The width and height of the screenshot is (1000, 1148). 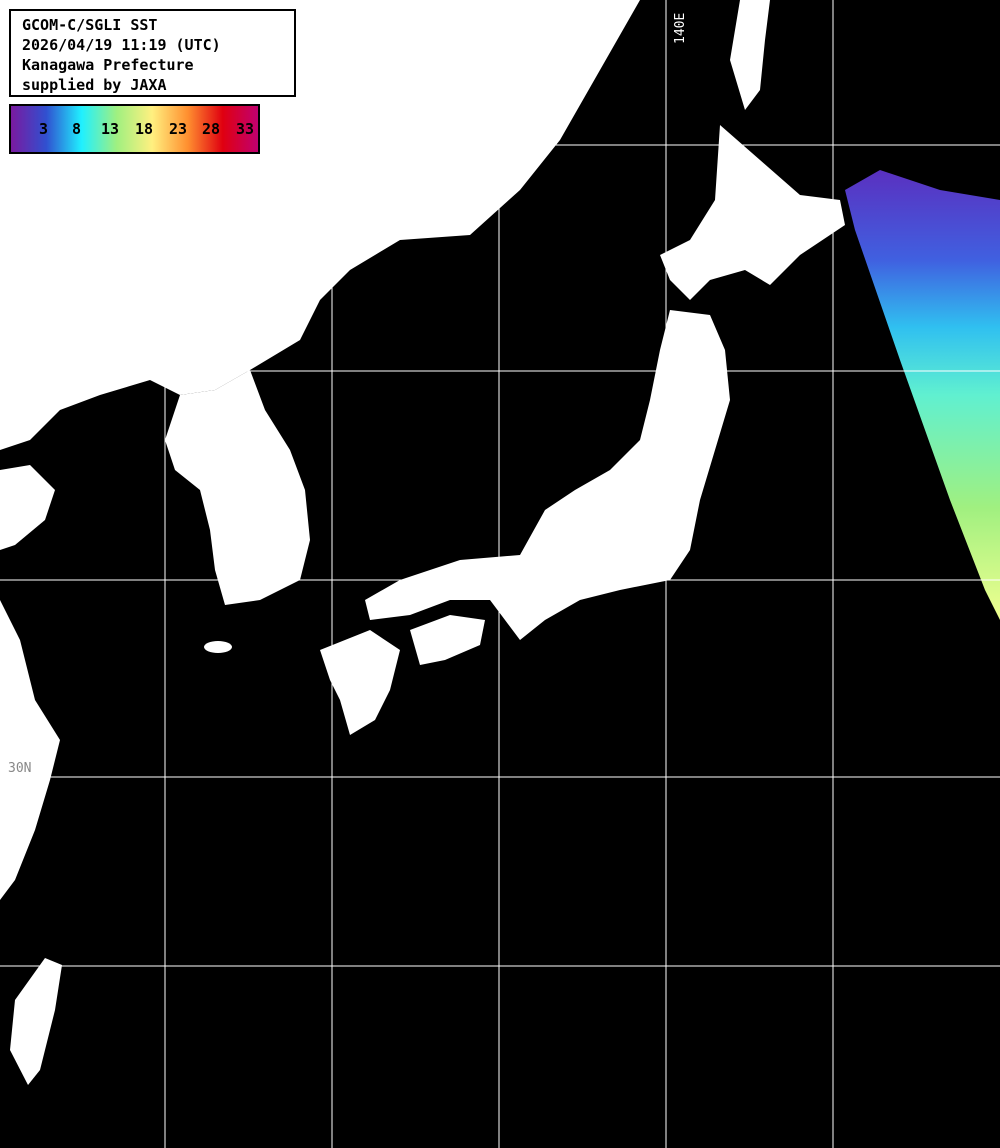 I want to click on colorbar-tick: 13, so click(x=110, y=129).